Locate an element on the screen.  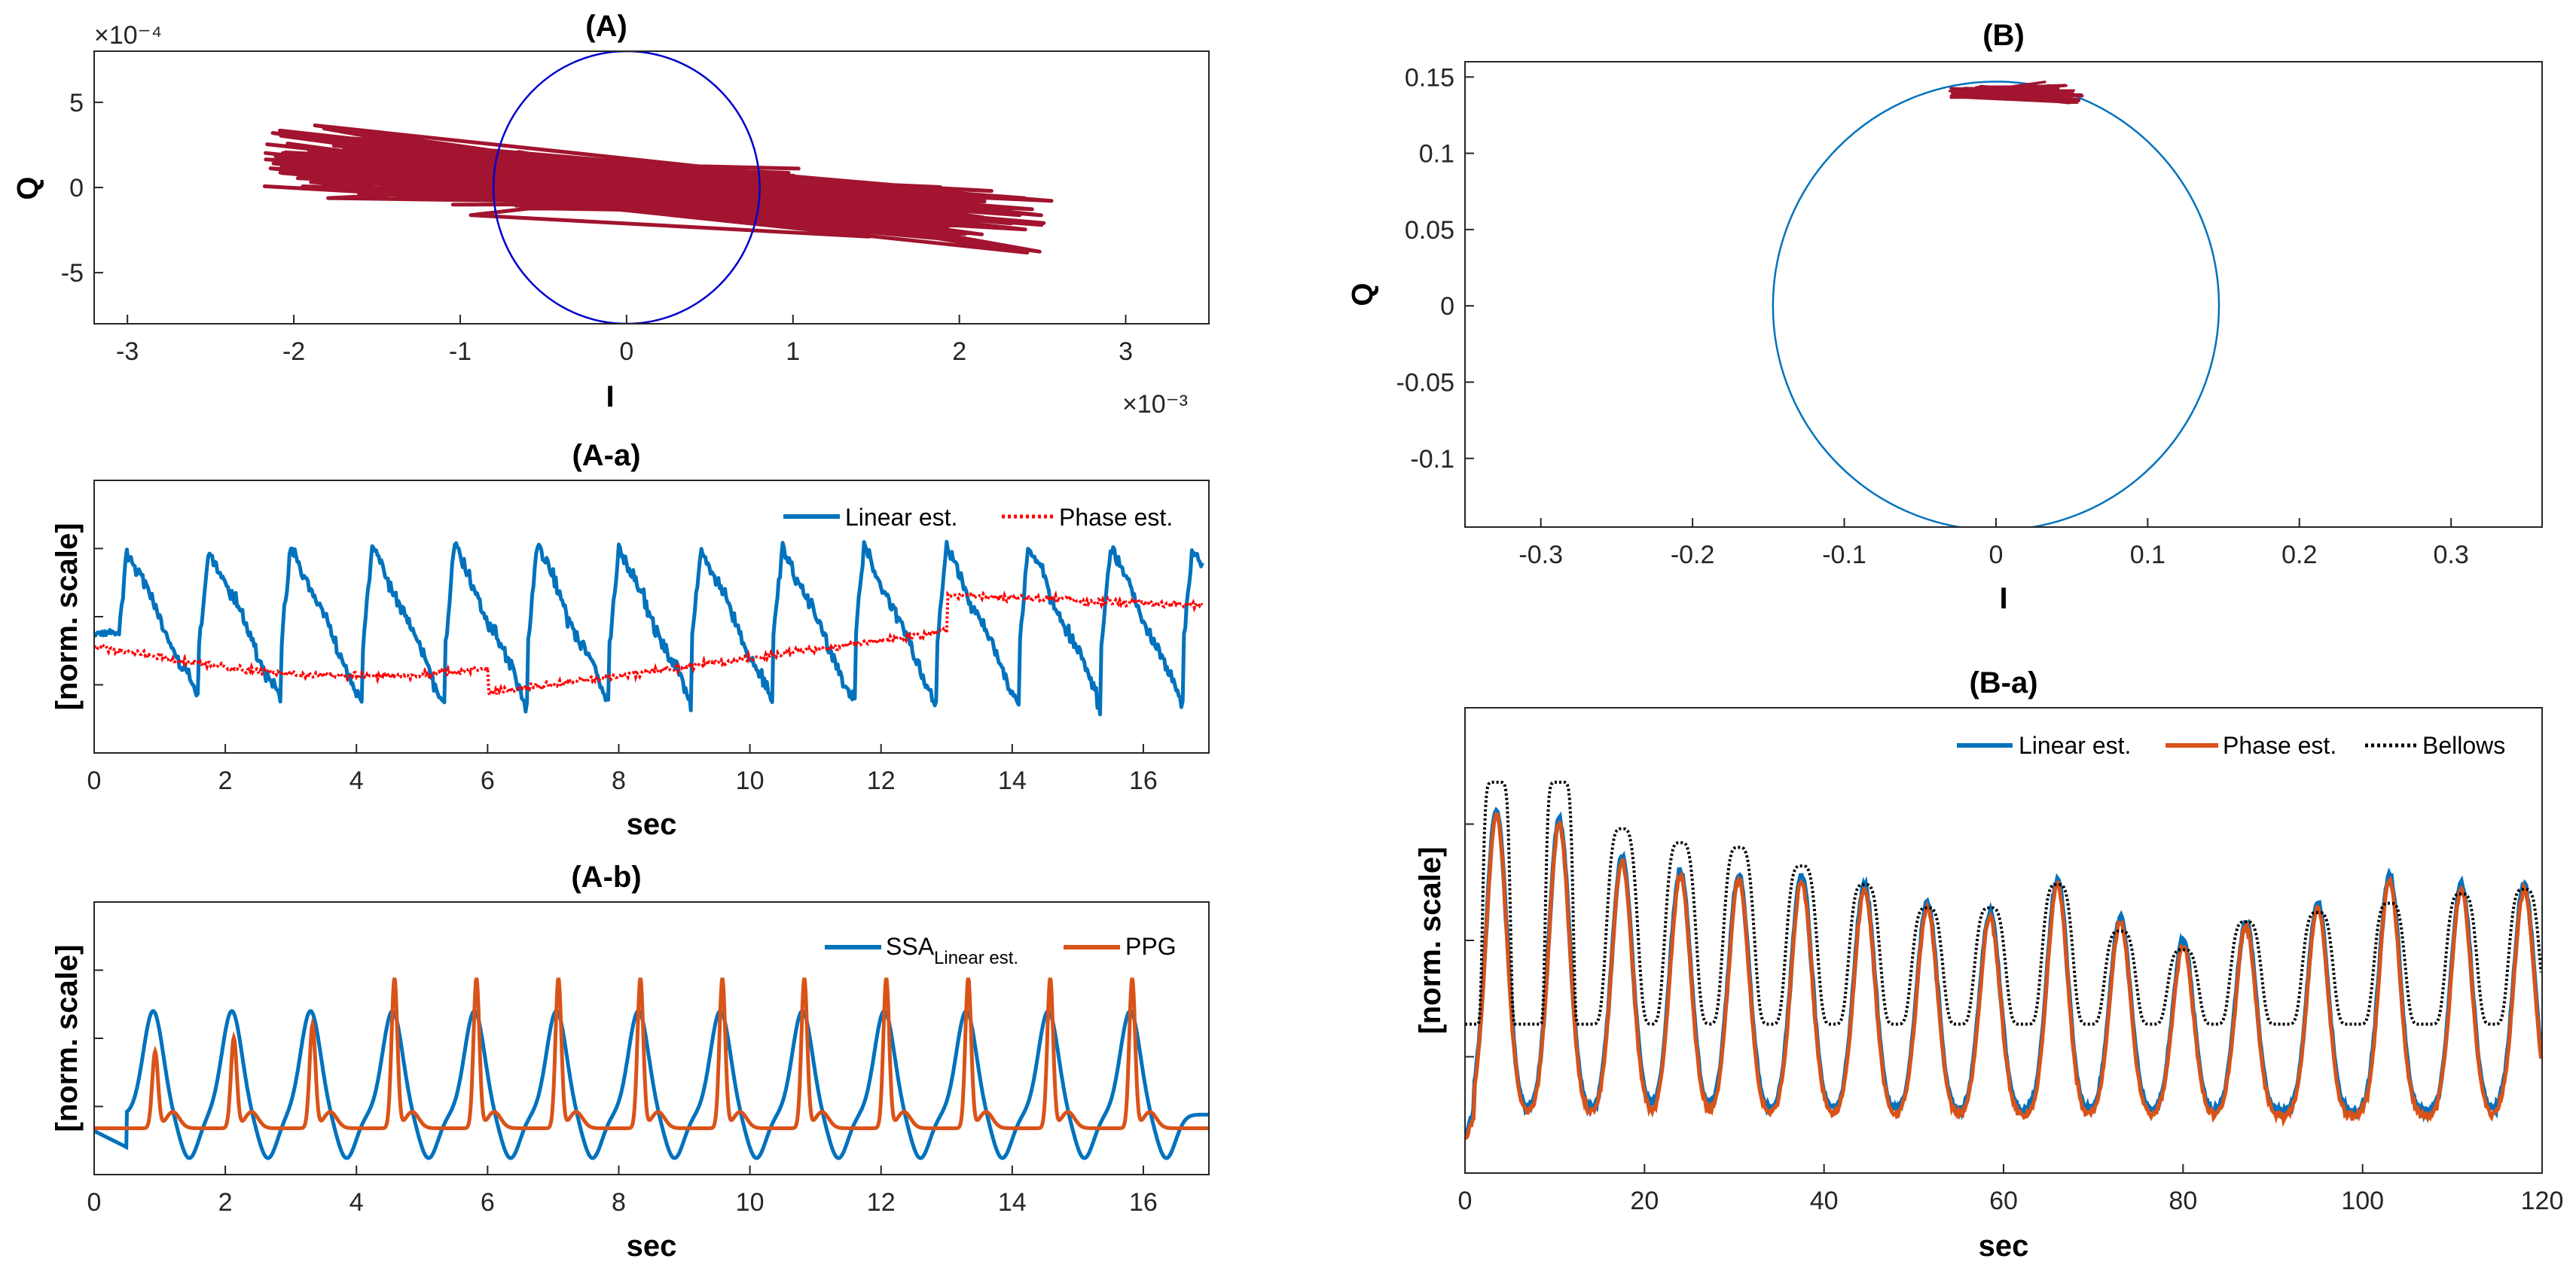
panel-b-y-tick-label: 0.1 is located at coordinates (1437, 154).